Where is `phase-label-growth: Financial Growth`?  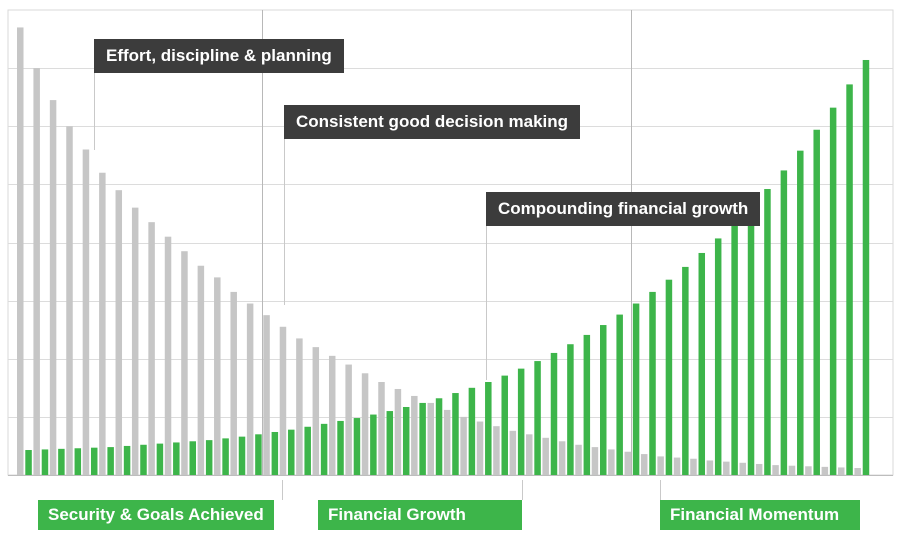 phase-label-growth: Financial Growth is located at coordinates (420, 515).